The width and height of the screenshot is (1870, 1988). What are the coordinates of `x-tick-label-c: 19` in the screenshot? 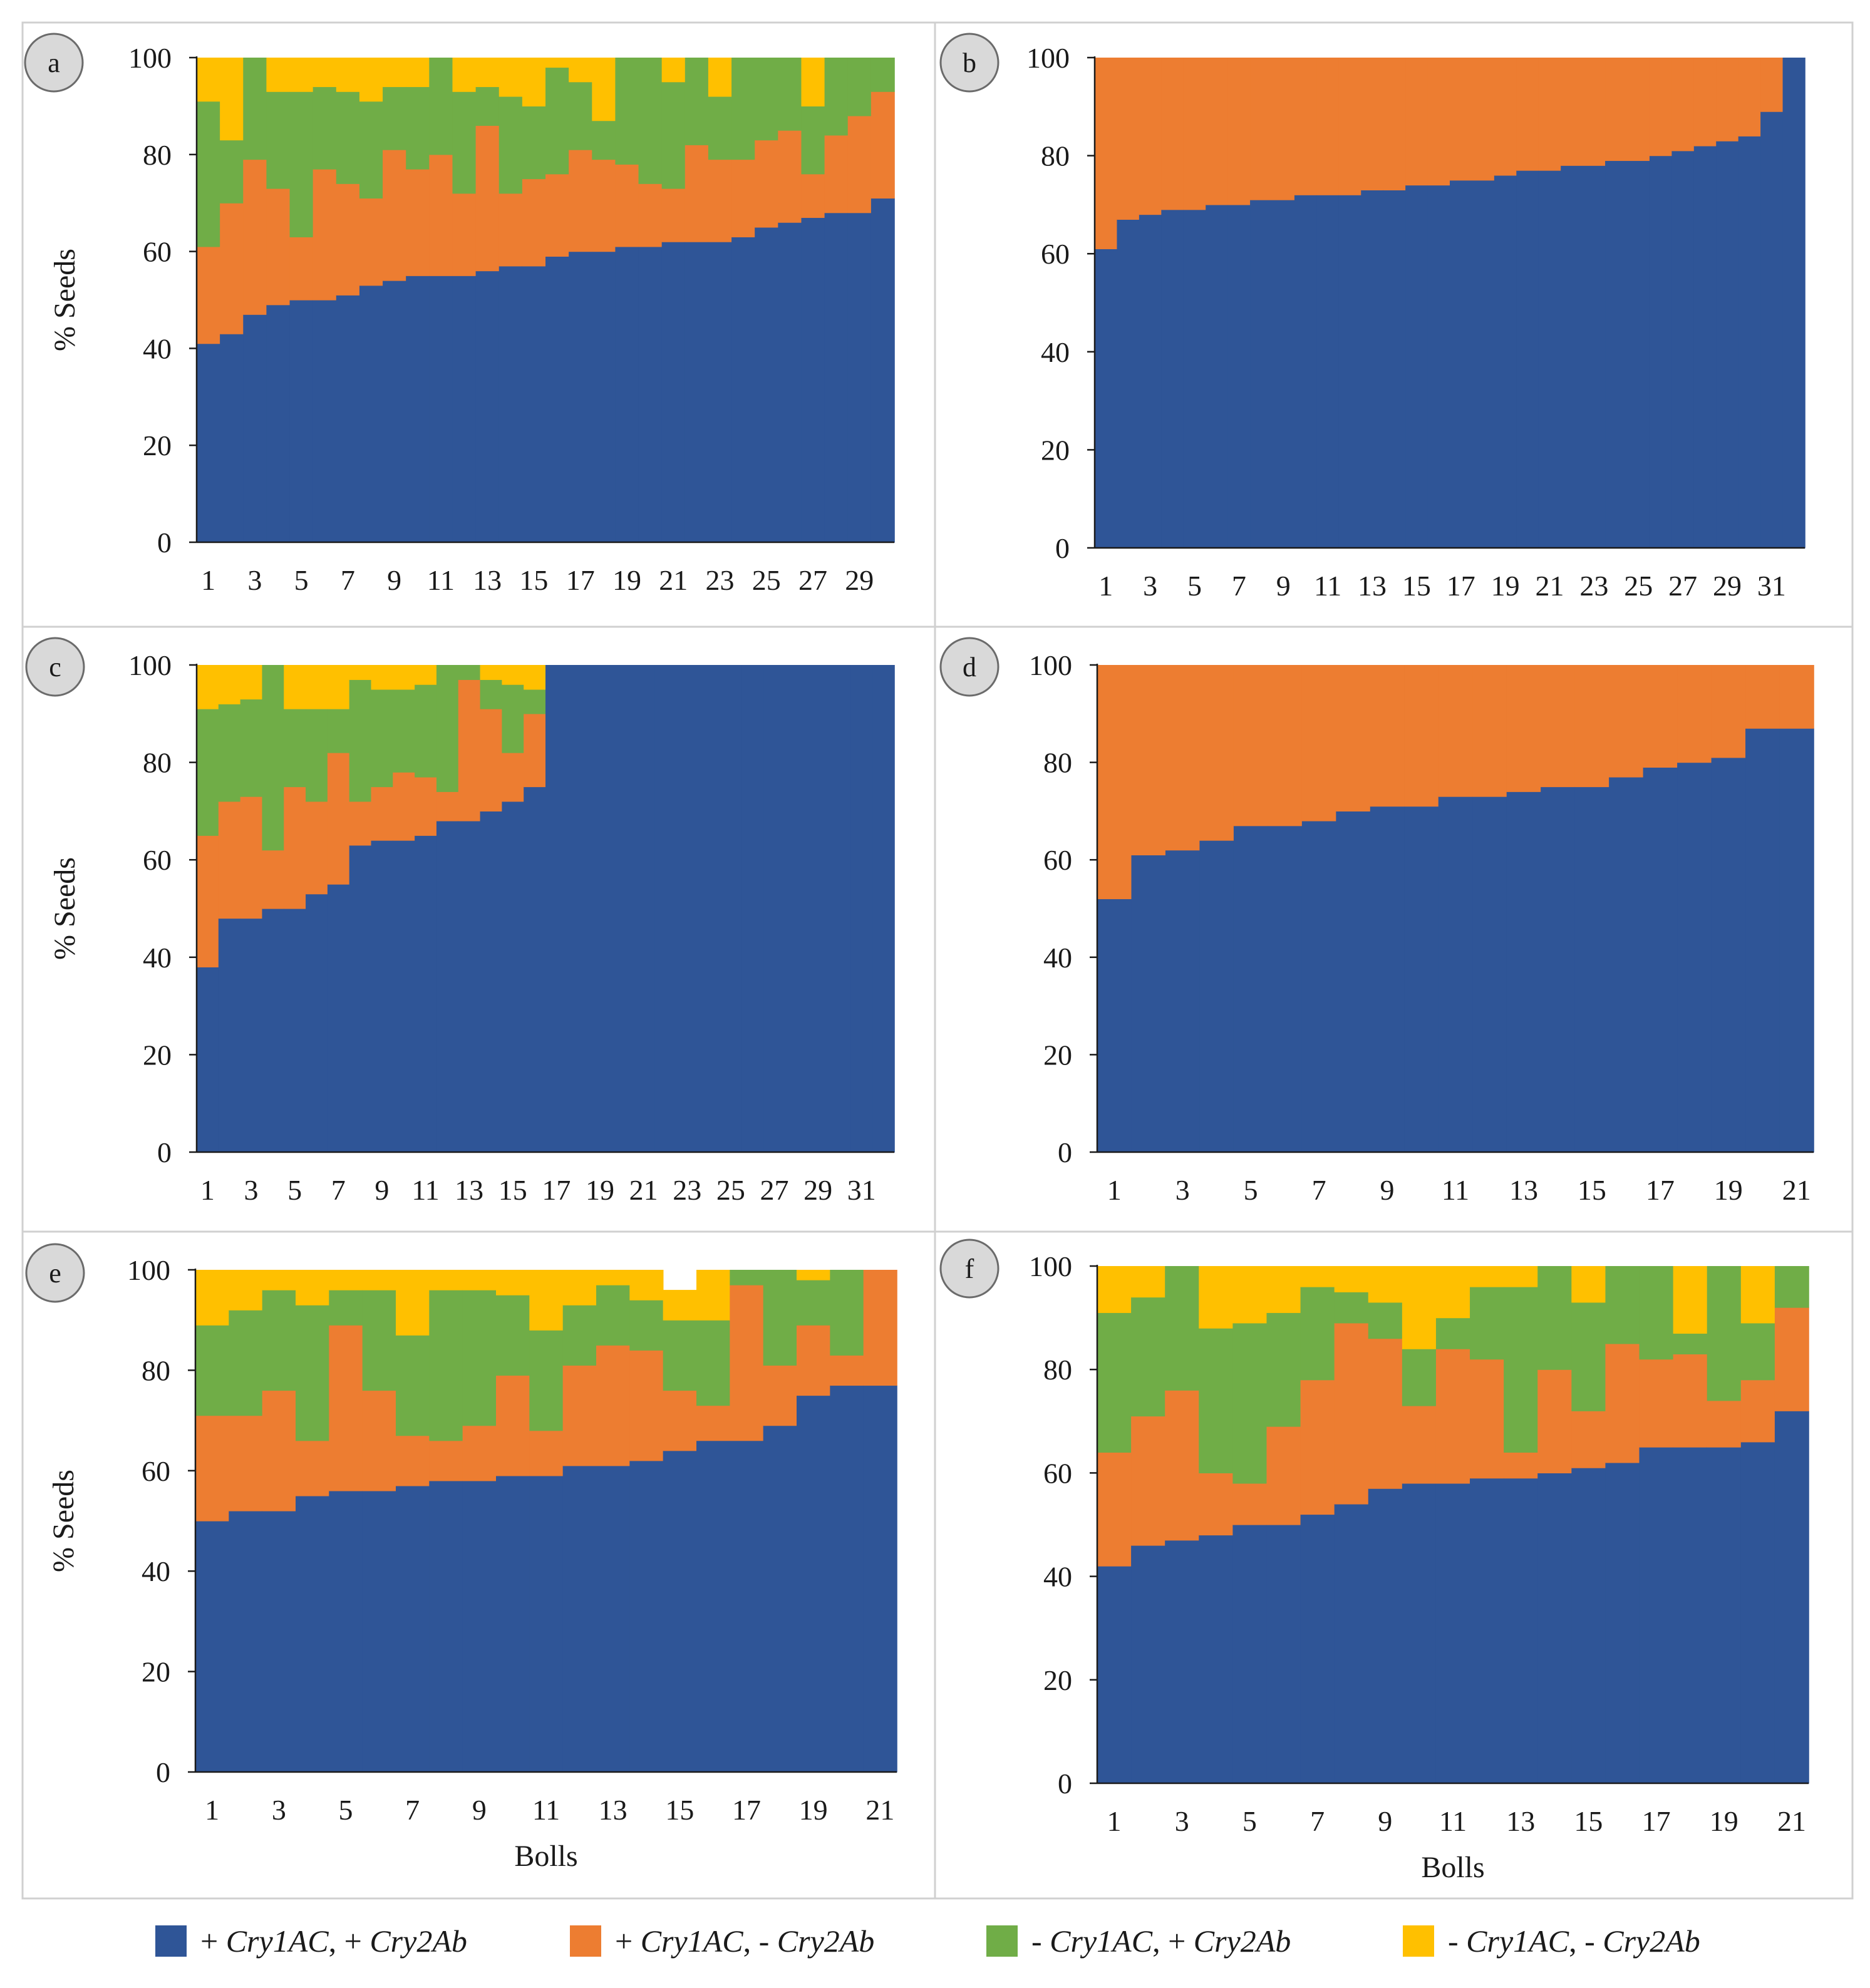 It's located at (600, 1190).